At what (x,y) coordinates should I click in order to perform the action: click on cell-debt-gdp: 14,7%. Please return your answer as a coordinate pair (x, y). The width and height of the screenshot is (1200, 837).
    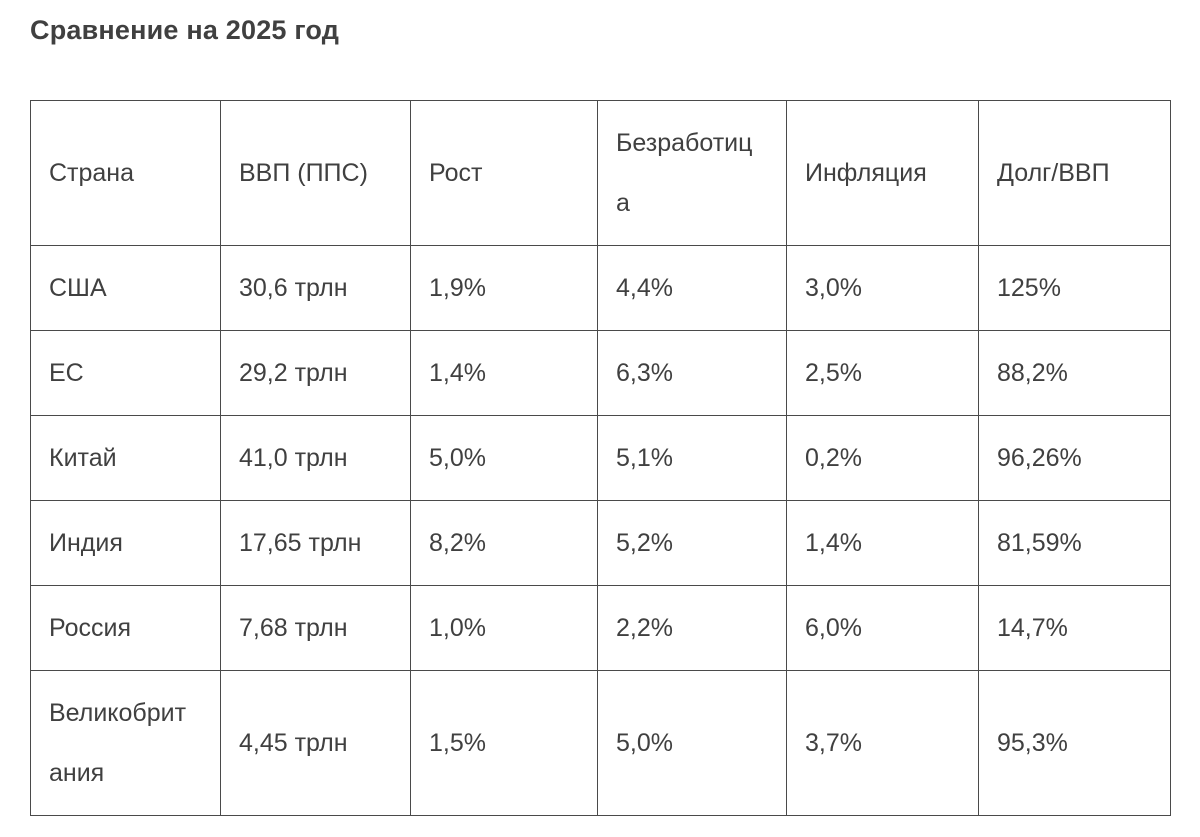
    Looking at the image, I should click on (1074, 628).